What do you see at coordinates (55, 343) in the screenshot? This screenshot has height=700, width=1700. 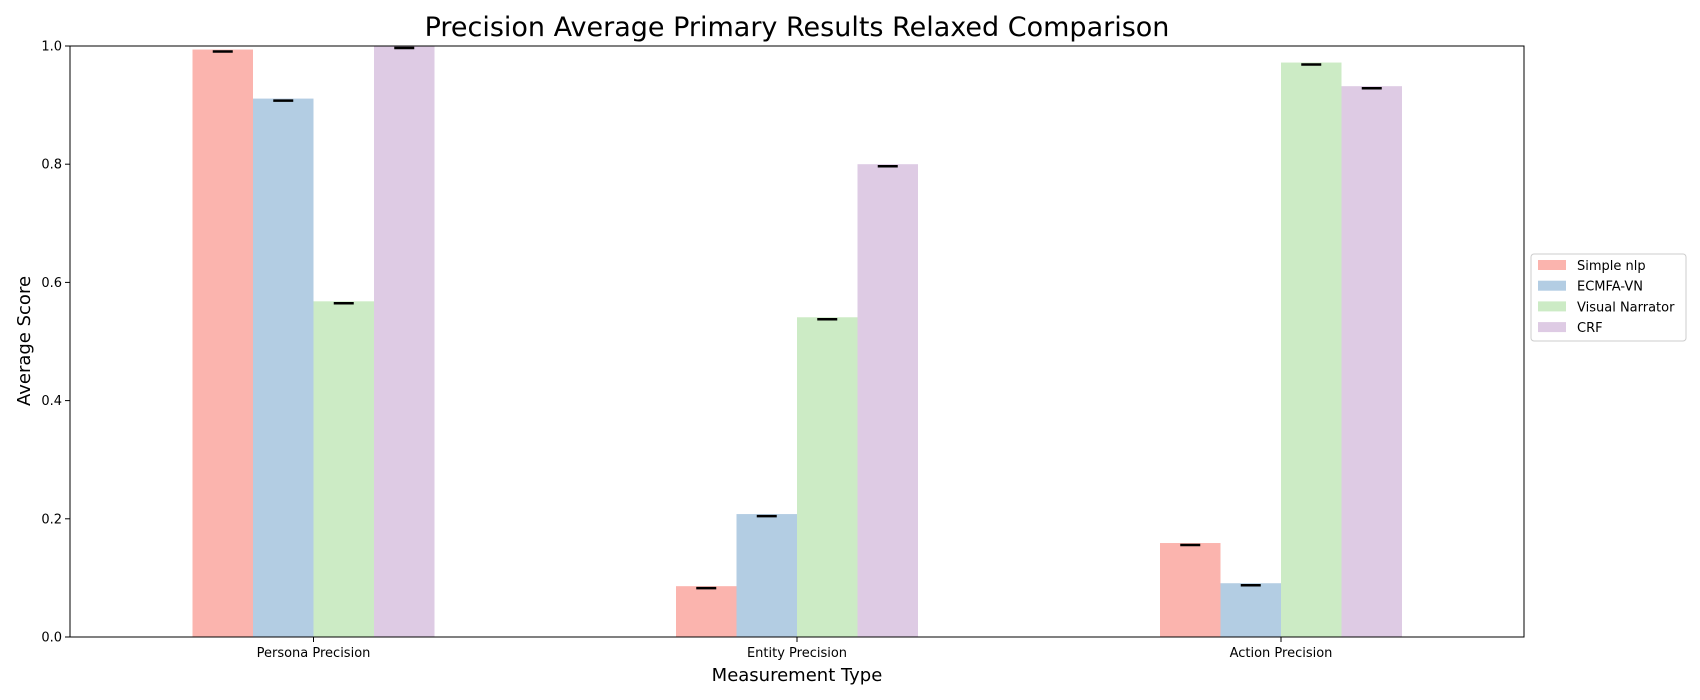 I see `y-axis: 0.0 0.2 0.4 0.6 0.8 1.0` at bounding box center [55, 343].